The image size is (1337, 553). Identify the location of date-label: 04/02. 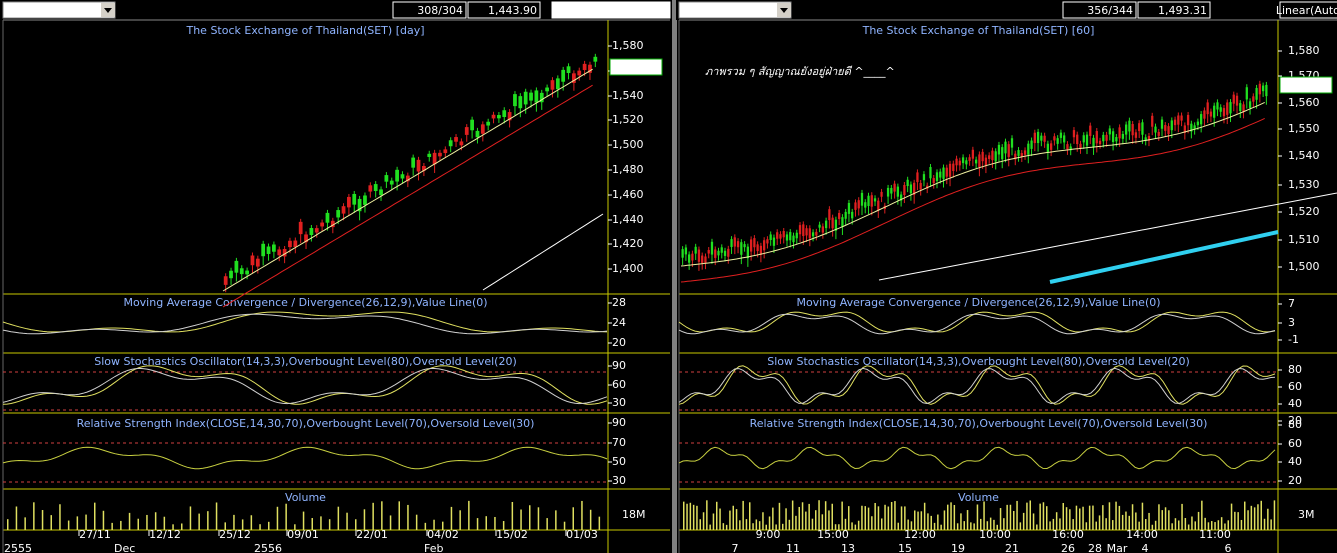
(443, 534).